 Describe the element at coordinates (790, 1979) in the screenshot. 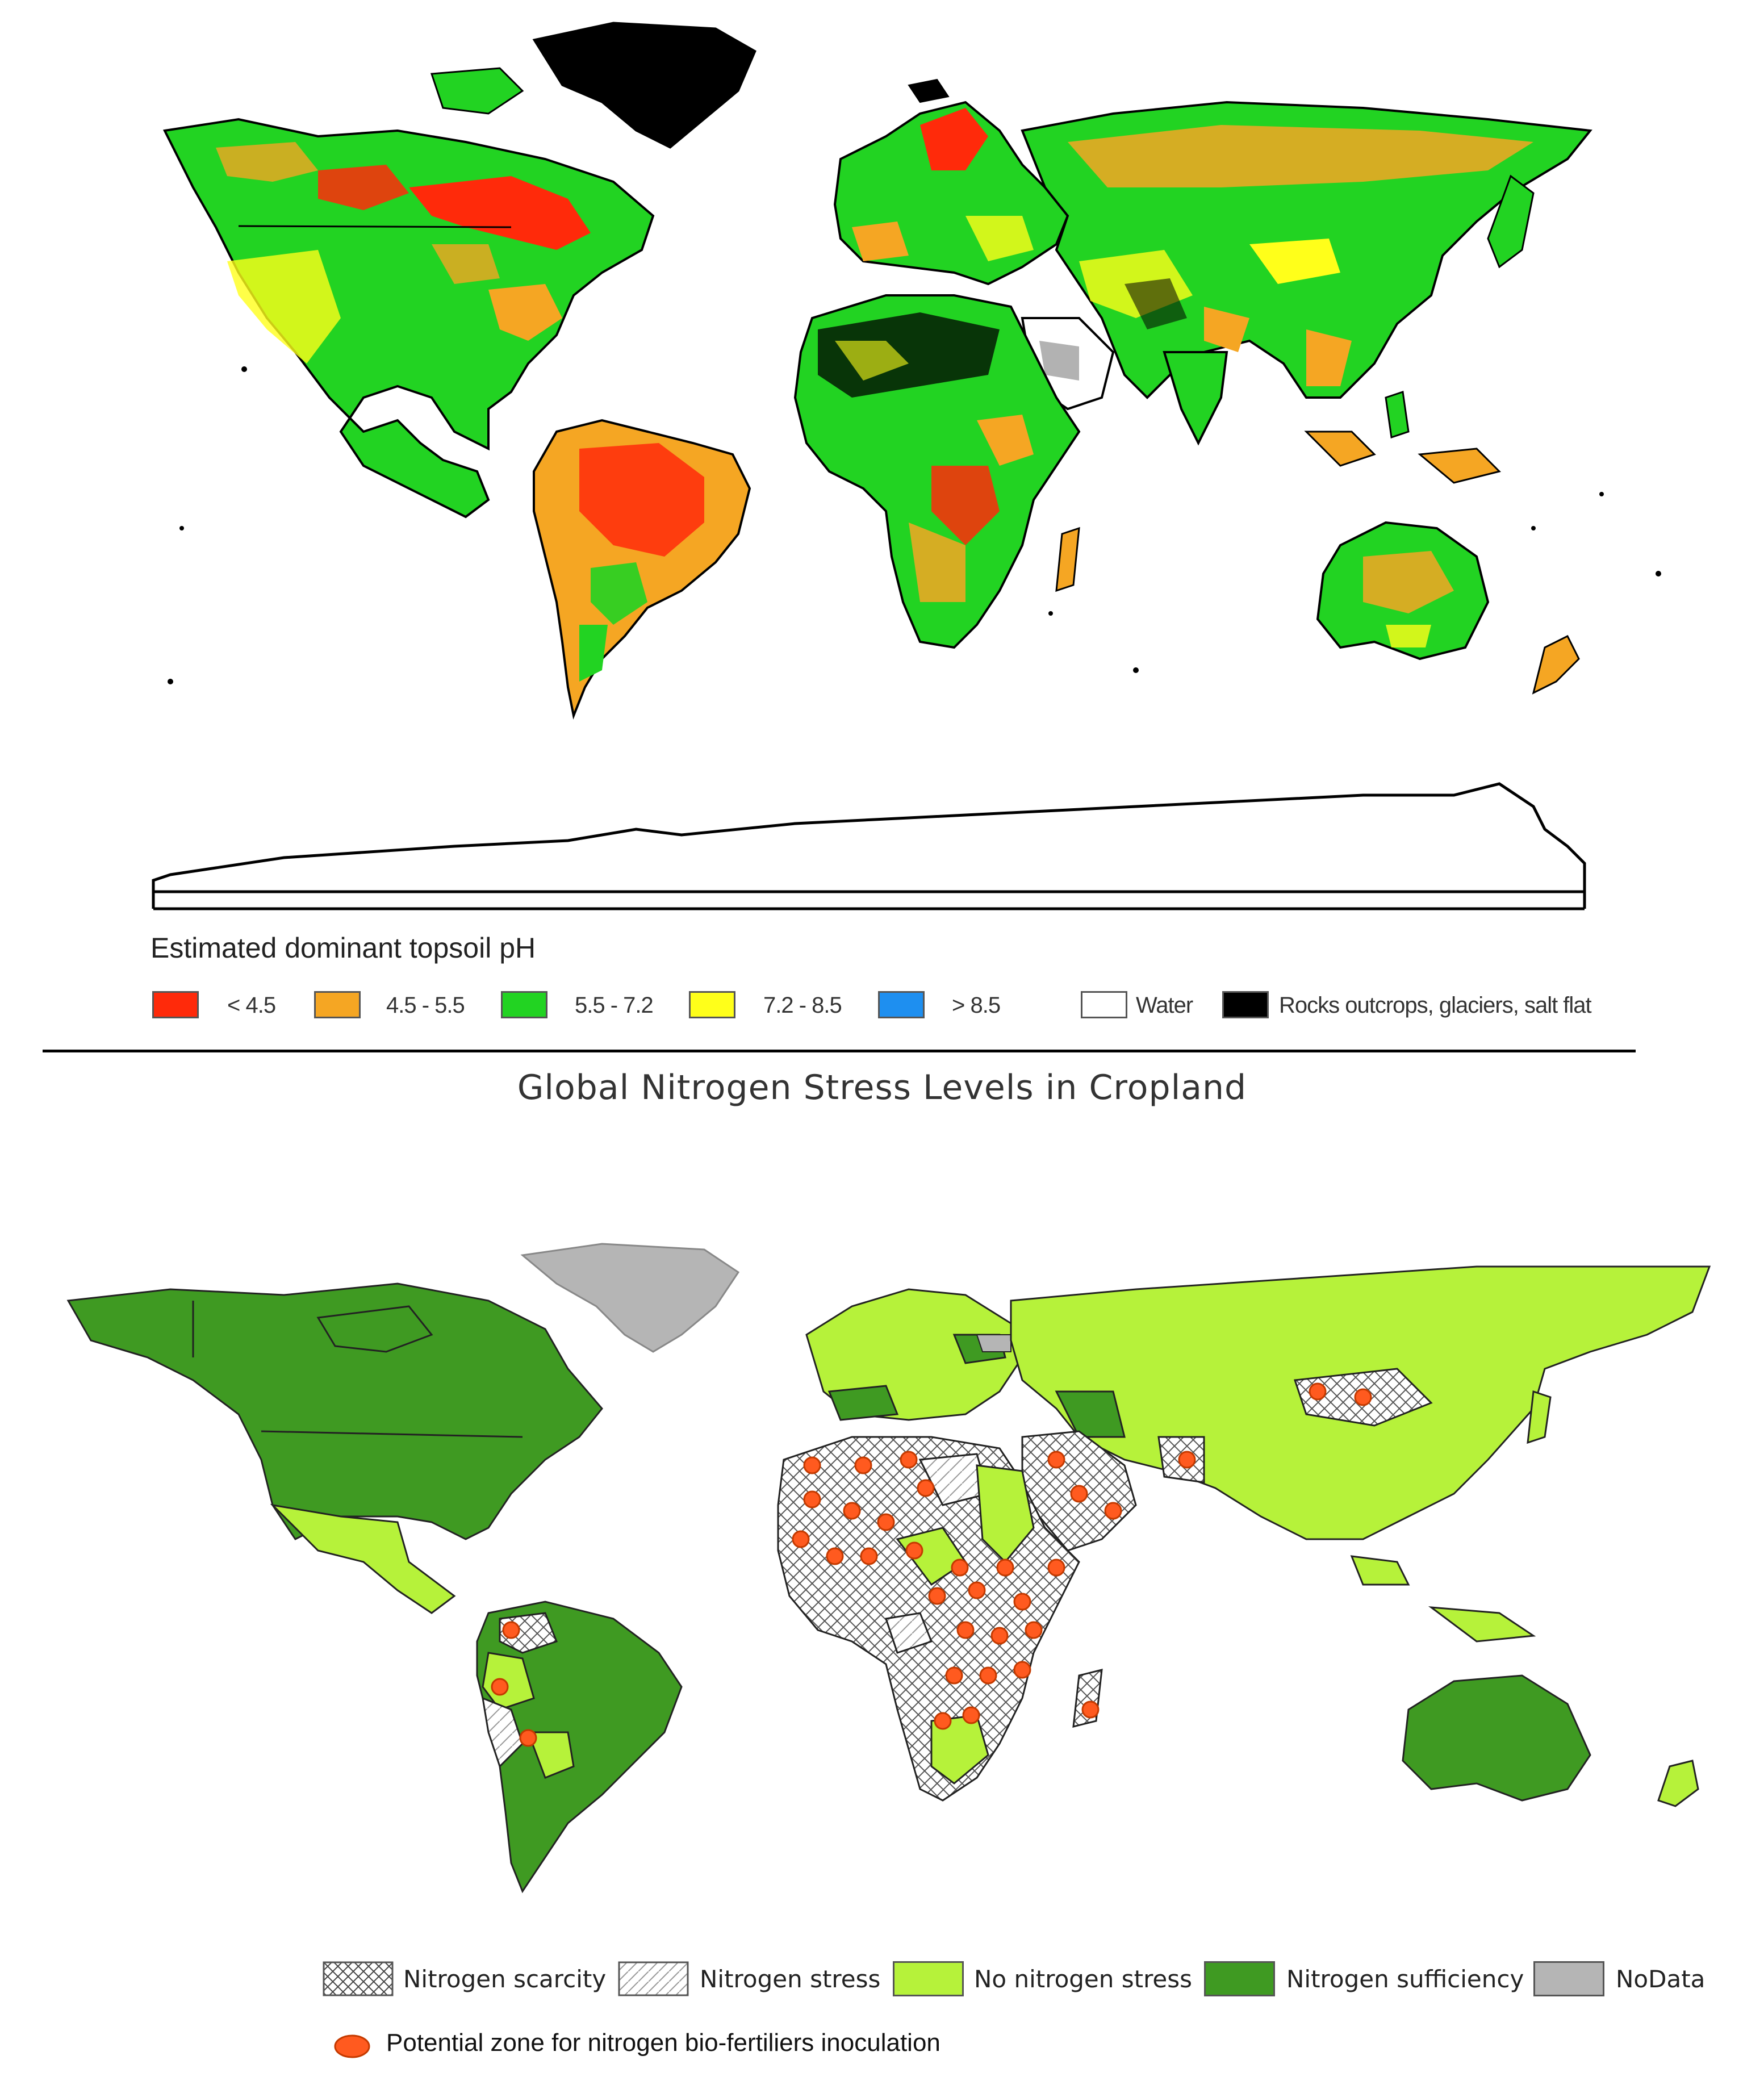

I see `legend-label-stress: Nitrogen stress` at that location.